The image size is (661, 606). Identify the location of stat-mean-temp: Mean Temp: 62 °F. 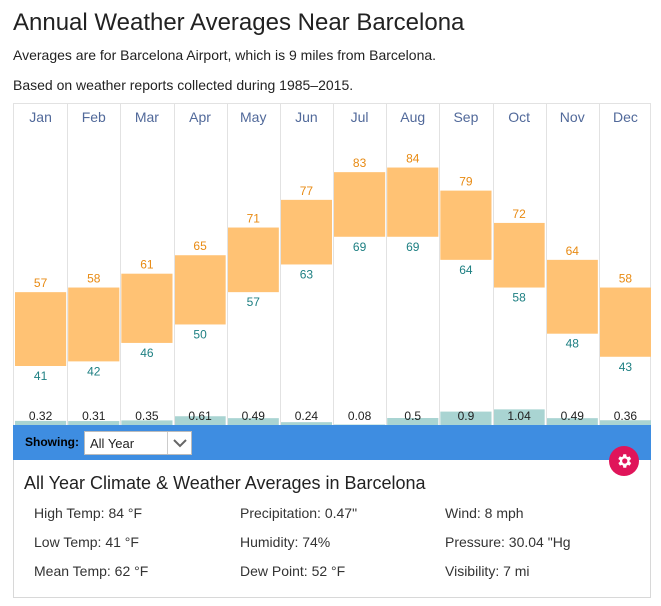
(91, 571).